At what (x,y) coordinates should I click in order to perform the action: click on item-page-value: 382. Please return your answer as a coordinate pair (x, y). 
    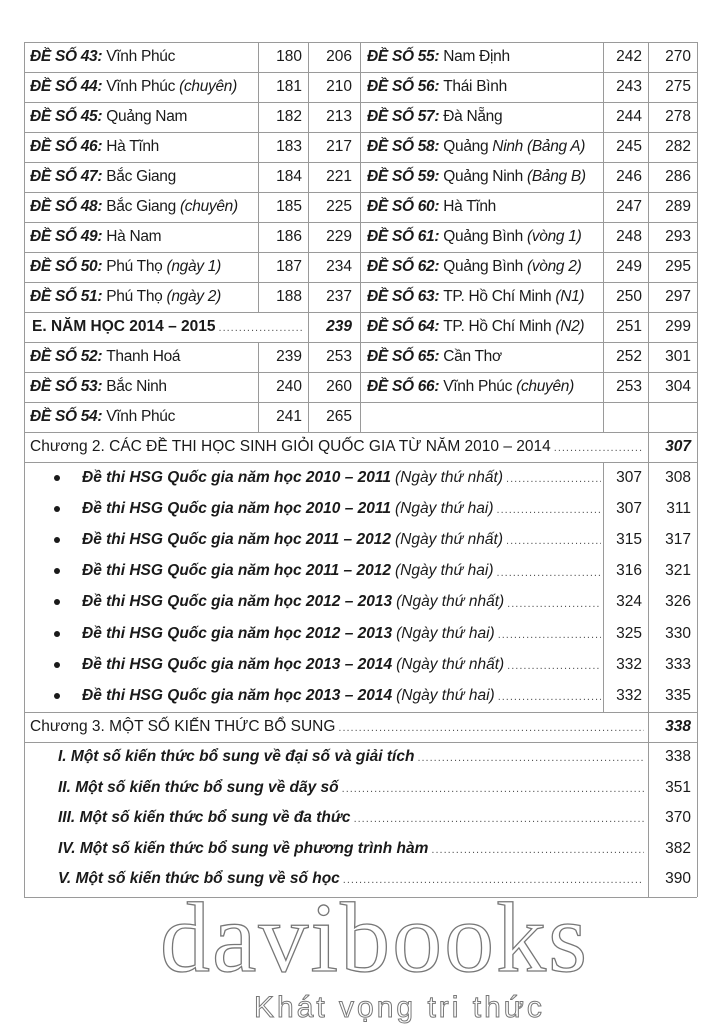
    Looking at the image, I should click on (678, 848).